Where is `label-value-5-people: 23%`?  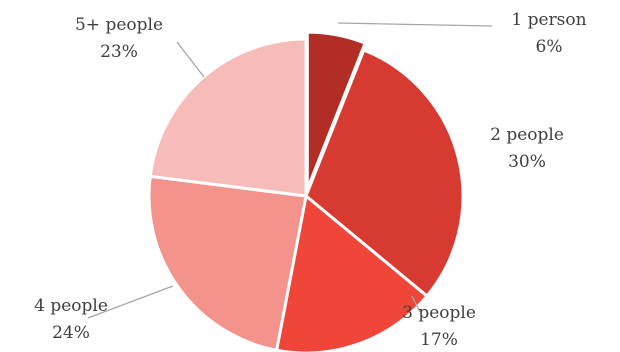
label-value-5-people: 23% is located at coordinates (119, 52).